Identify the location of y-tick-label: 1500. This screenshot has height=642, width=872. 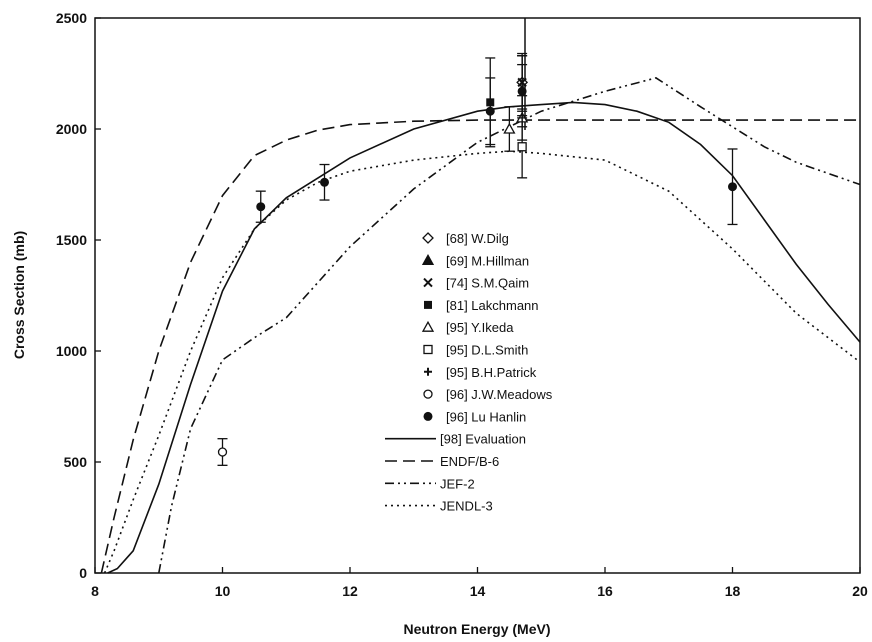
(71, 240).